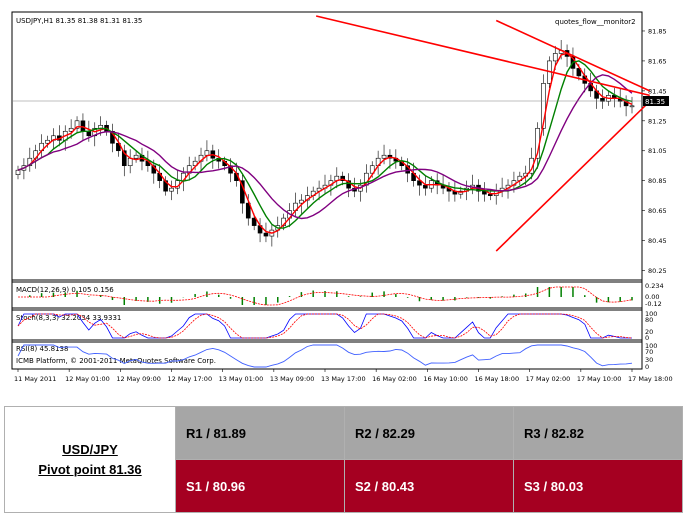 The width and height of the screenshot is (688, 517). Describe the element at coordinates (657, 61) in the screenshot. I see `y-tick-label: 81.65` at that location.